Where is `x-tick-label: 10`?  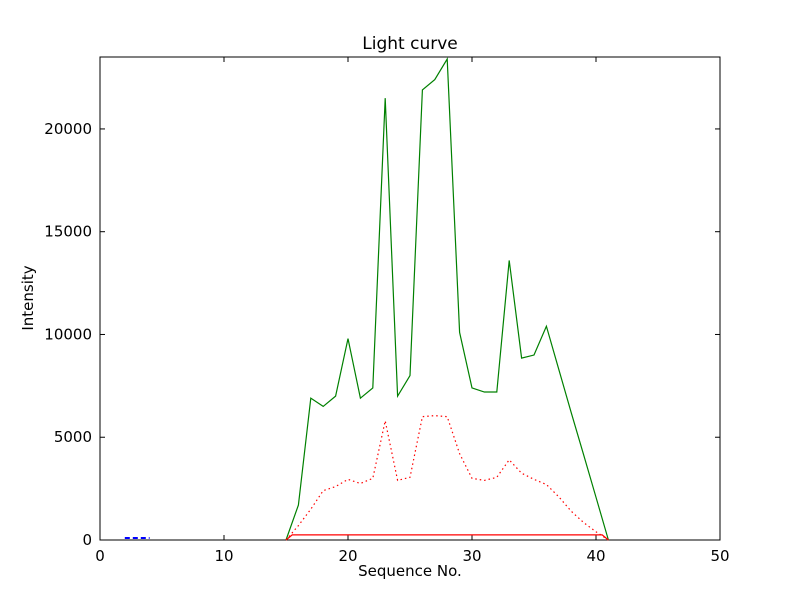 x-tick-label: 10 is located at coordinates (223, 556).